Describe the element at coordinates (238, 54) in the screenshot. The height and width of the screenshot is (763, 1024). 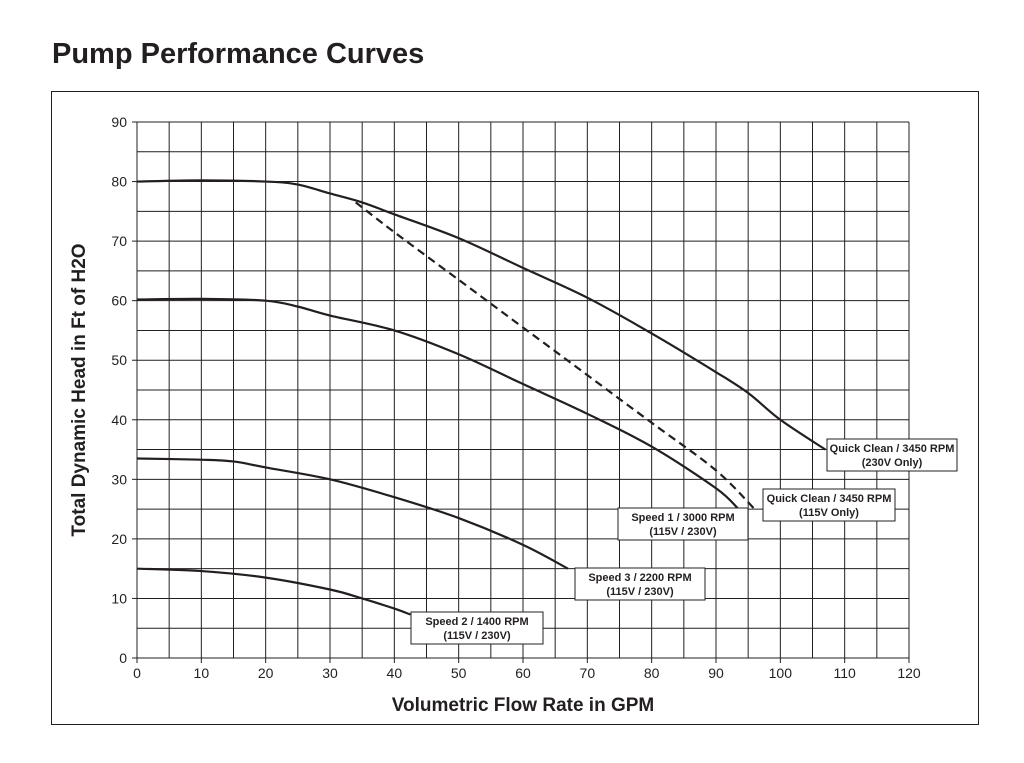
I see `chart-title: Pump Performance Curves` at that location.